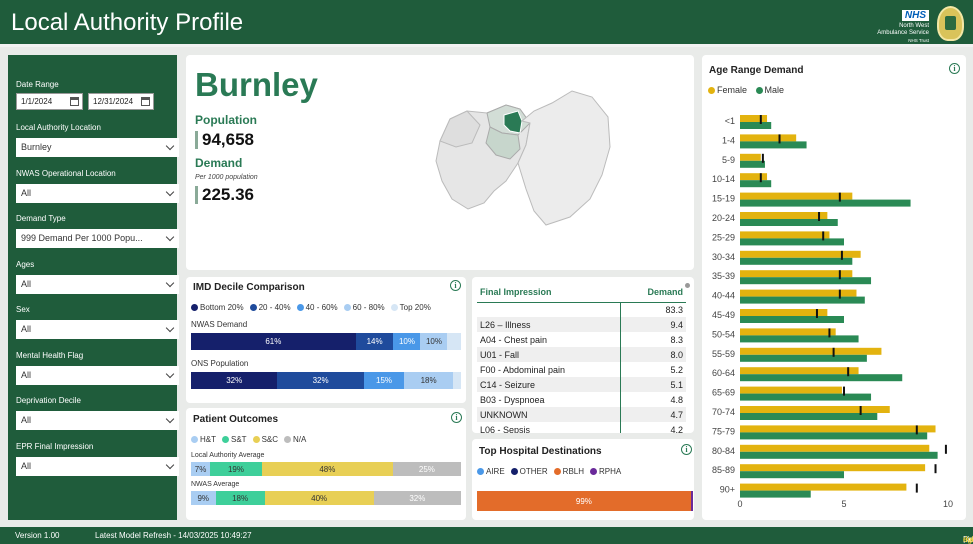 This screenshot has width=973, height=544. What do you see at coordinates (549, 292) in the screenshot?
I see `col-final-impression: Final Impression` at bounding box center [549, 292].